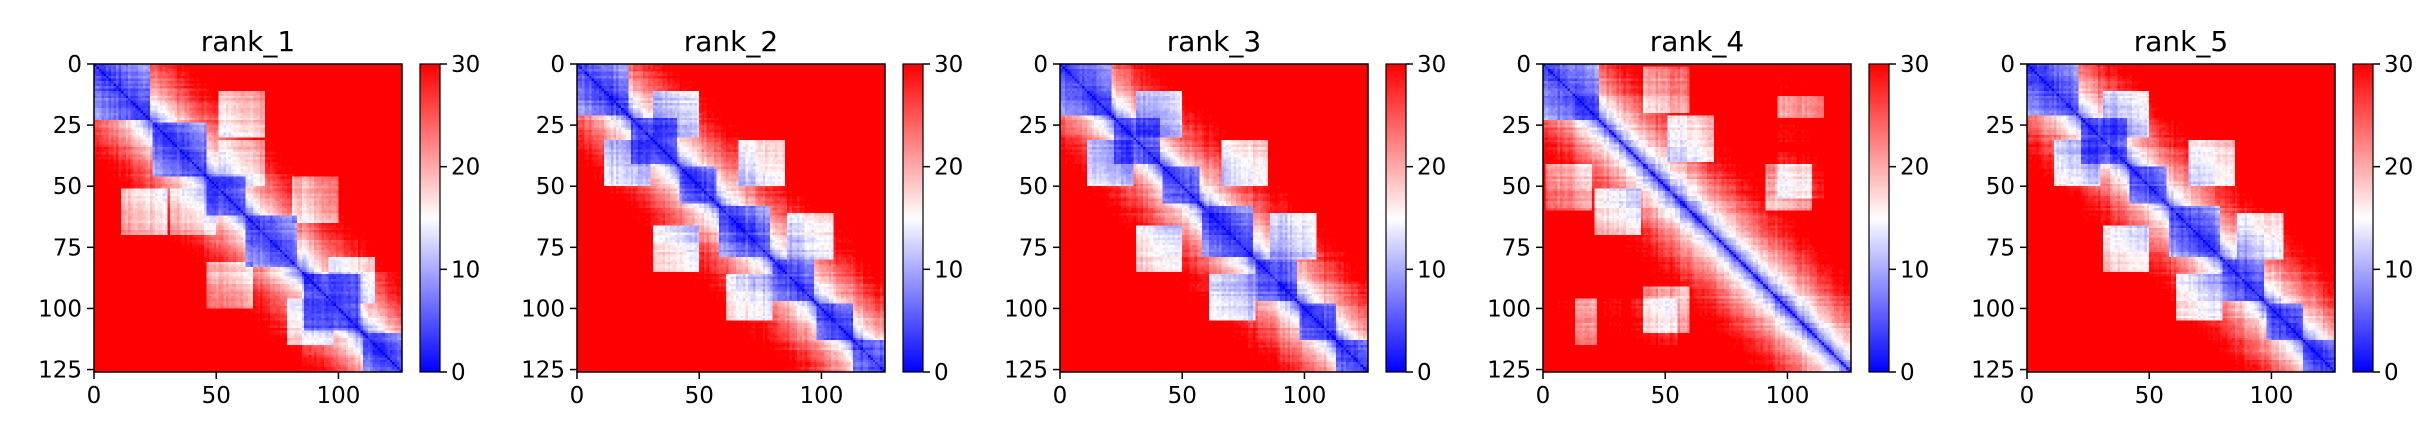  What do you see at coordinates (731, 41) in the screenshot?
I see `panel-title: rank_2` at bounding box center [731, 41].